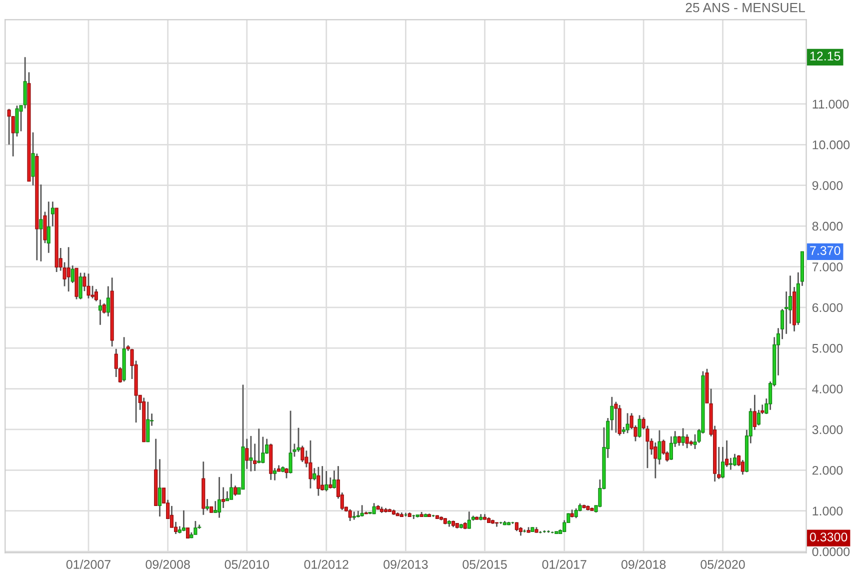 The height and width of the screenshot is (580, 855). I want to click on y-tick-label: 3.000, so click(827, 429).